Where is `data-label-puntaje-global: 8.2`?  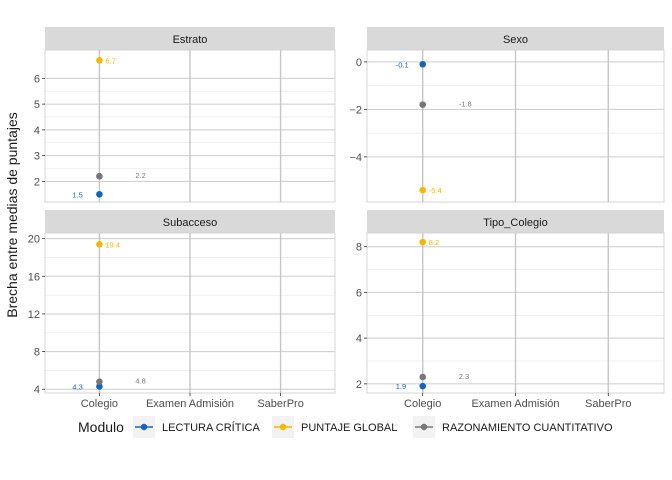 data-label-puntaje-global: 8.2 is located at coordinates (434, 242).